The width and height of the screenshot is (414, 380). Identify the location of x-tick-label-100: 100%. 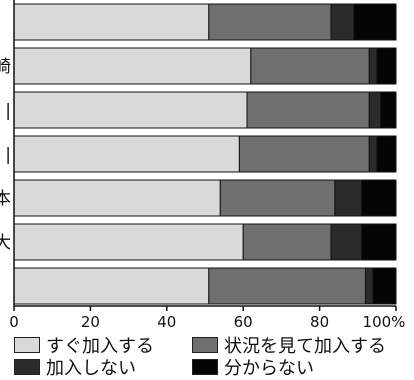
(384, 322).